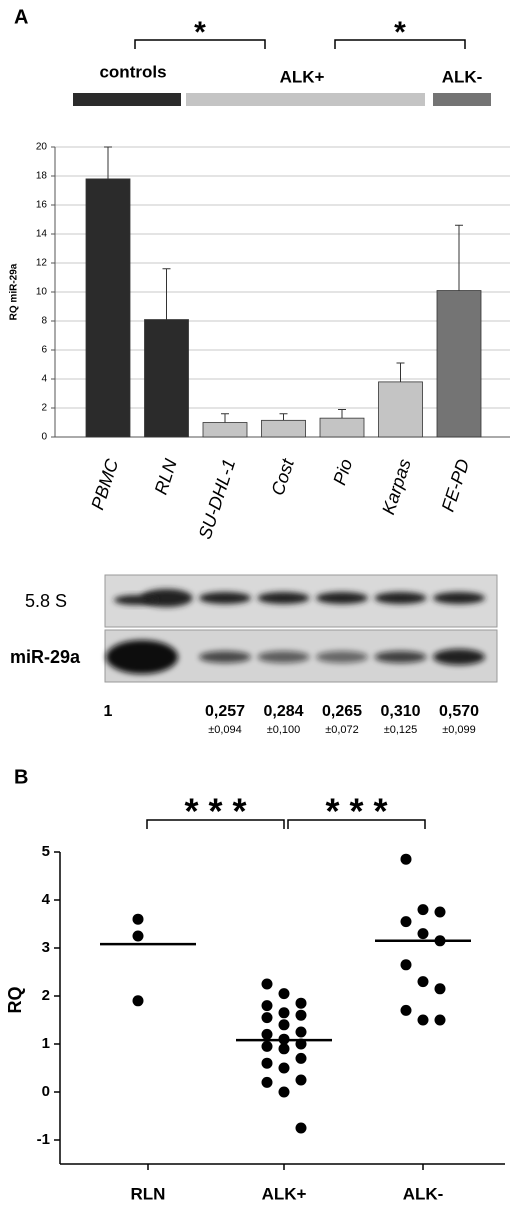 The image size is (520, 1217). I want to click on y-tick-label: 8, so click(44, 321).